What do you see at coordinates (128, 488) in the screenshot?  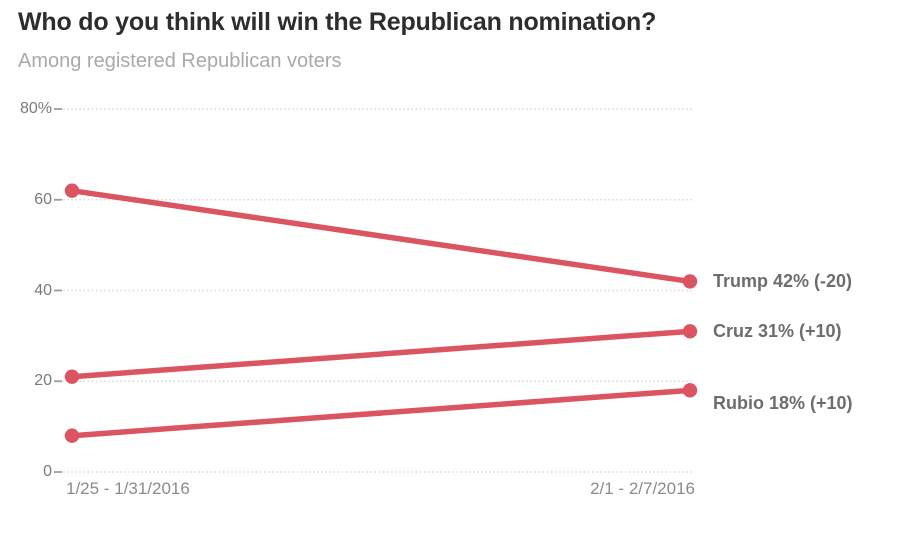 I see `x-axis-label-week1: 1/25 - 1/31/2016` at bounding box center [128, 488].